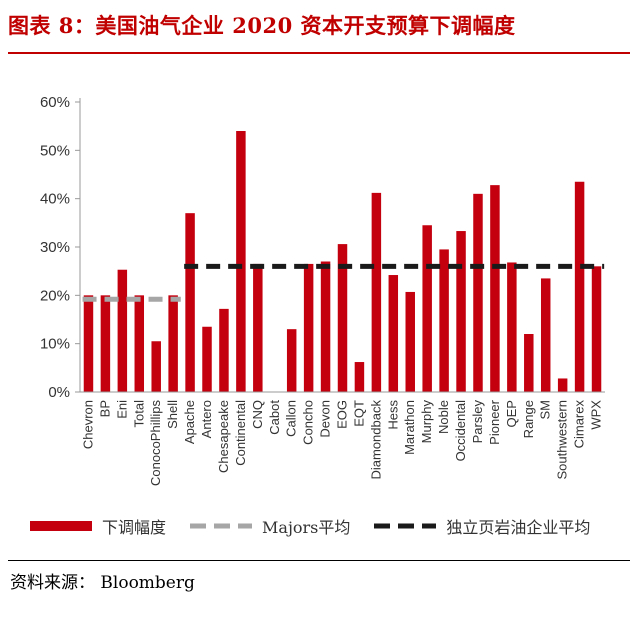 This screenshot has width=638, height=632. I want to click on y-tick-label: 20%, so click(55, 295).